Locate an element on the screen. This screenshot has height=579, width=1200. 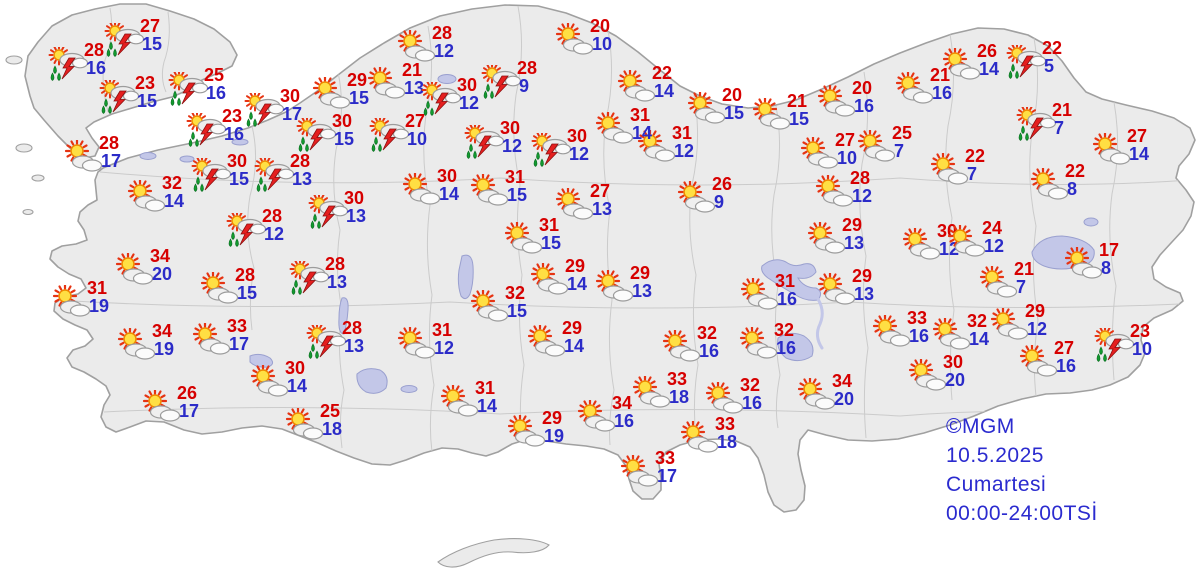
low-temp: 10 is located at coordinates (1142, 349).